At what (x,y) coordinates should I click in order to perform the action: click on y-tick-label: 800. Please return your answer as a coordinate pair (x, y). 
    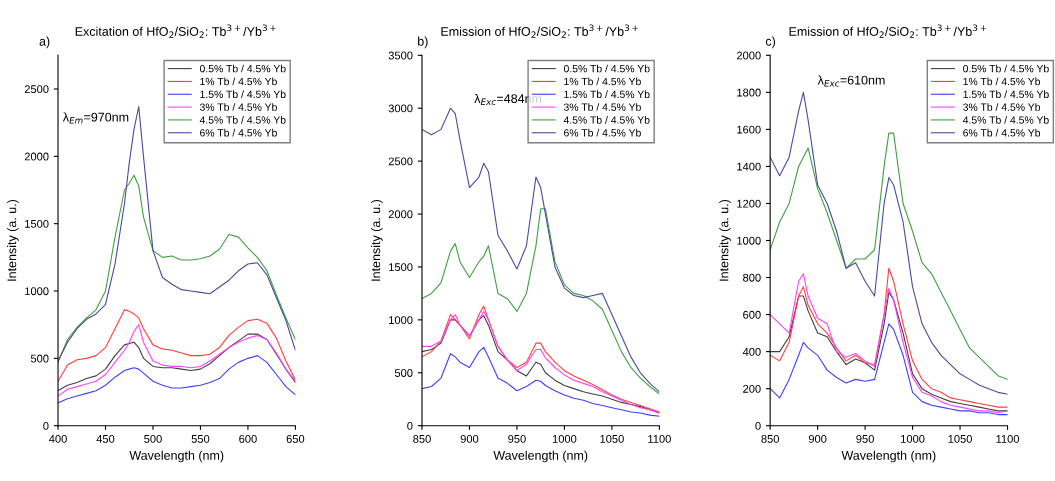
    Looking at the image, I should click on (752, 277).